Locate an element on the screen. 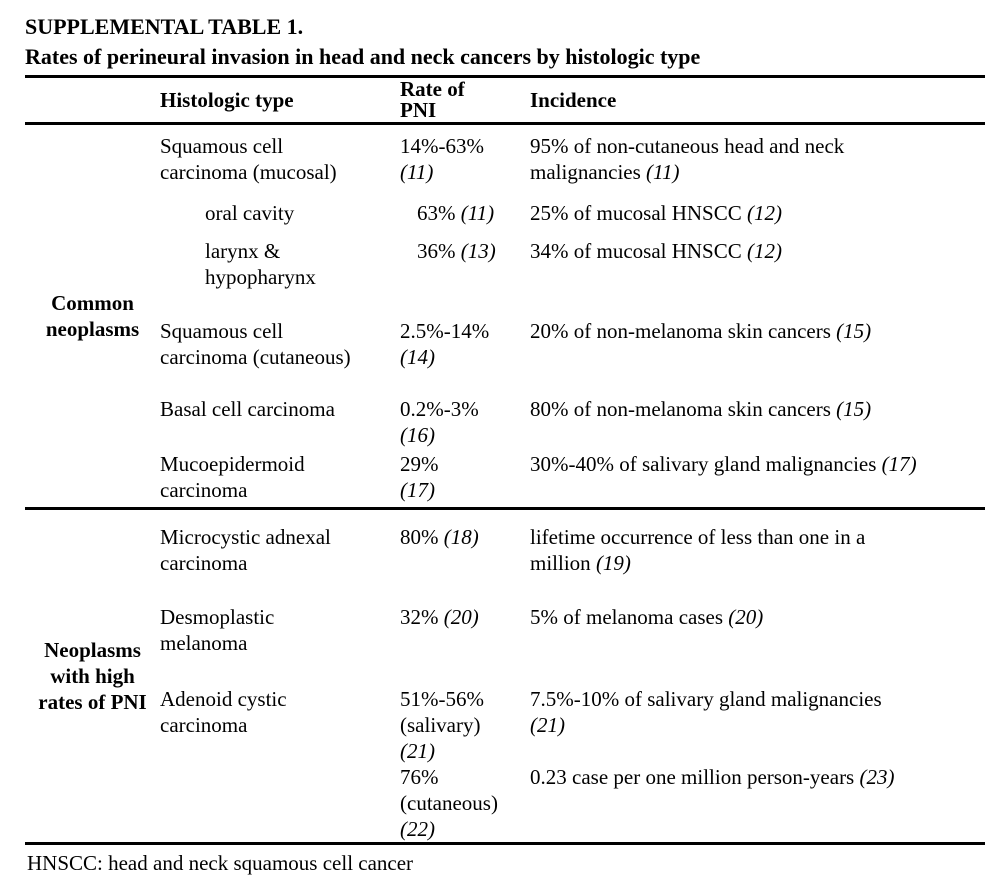  rate-of-pni-cell: 36% (13) is located at coordinates (465, 264).